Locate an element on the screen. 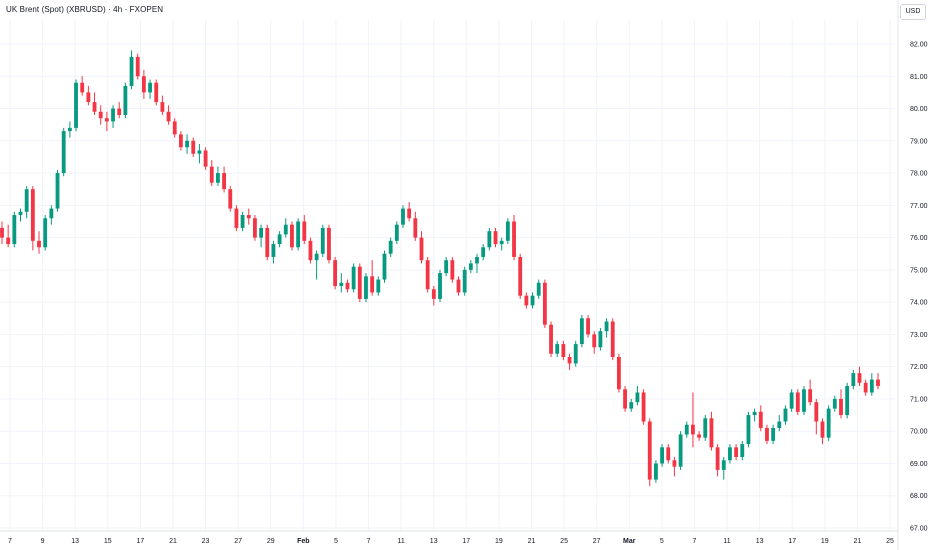 This screenshot has width=932, height=550. price-tick-label: 75.00 is located at coordinates (919, 270).